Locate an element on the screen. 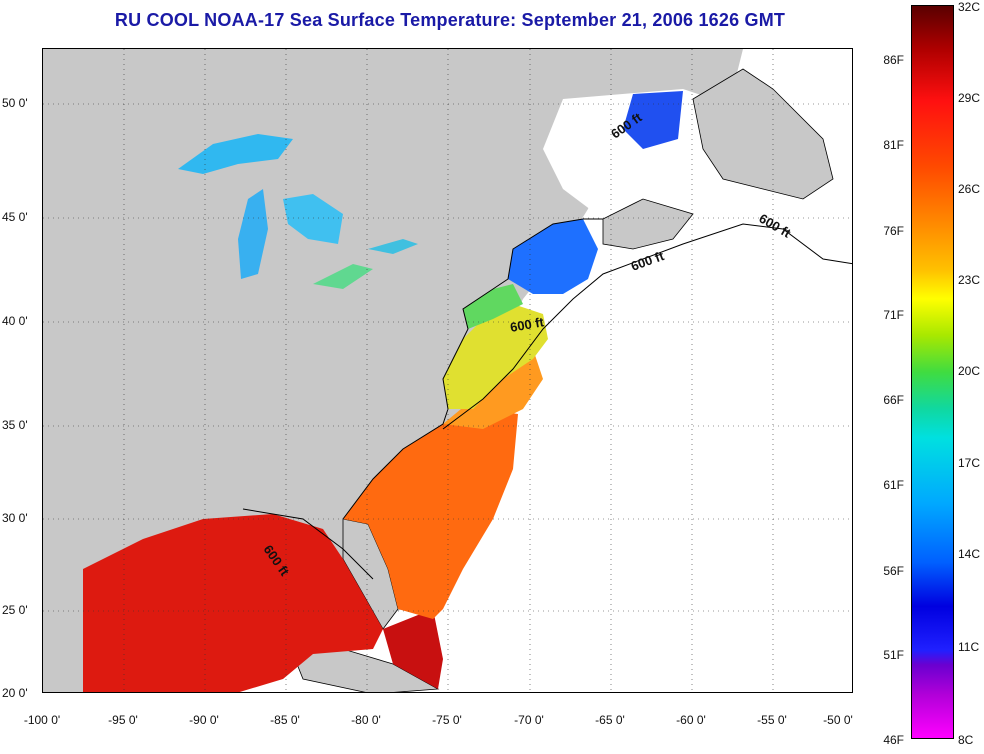 The image size is (984, 754). colorbar-f-56: 56F is located at coordinates (893, 571).